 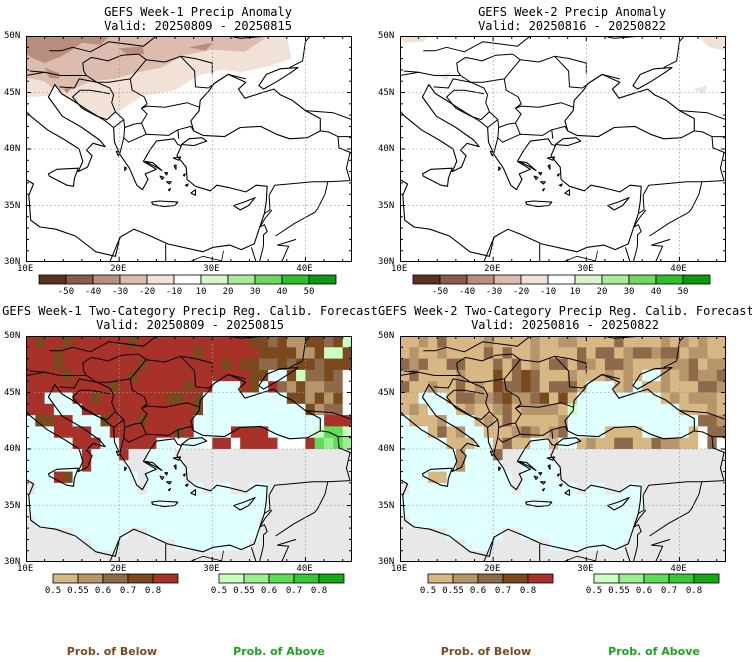 What do you see at coordinates (112, 584) in the screenshot?
I see `prob-below-colorbar-1: 0.5 0.55 0.6 0.7 0.8` at bounding box center [112, 584].